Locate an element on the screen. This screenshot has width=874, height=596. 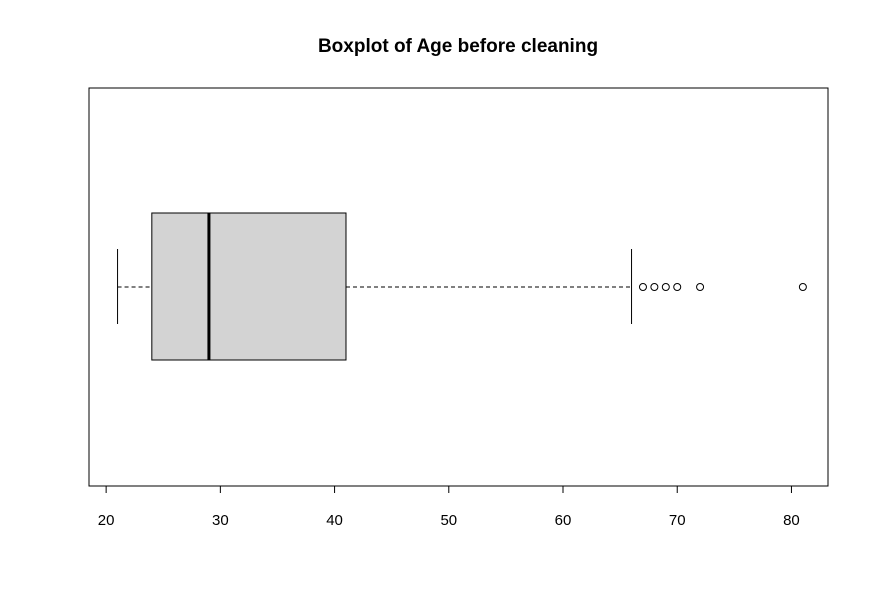
outlier-group is located at coordinates (722, 287).